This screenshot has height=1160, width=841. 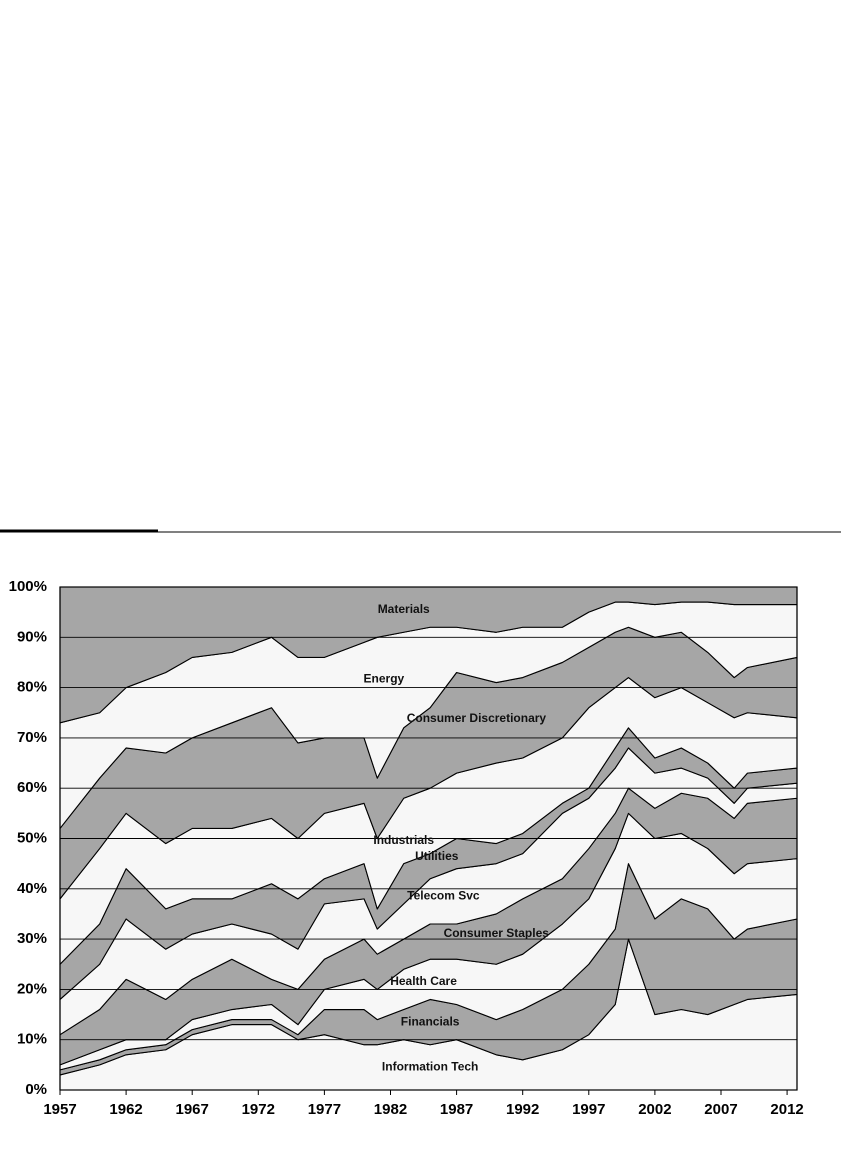 I want to click on y-tick-label: 30%, so click(x=32, y=938).